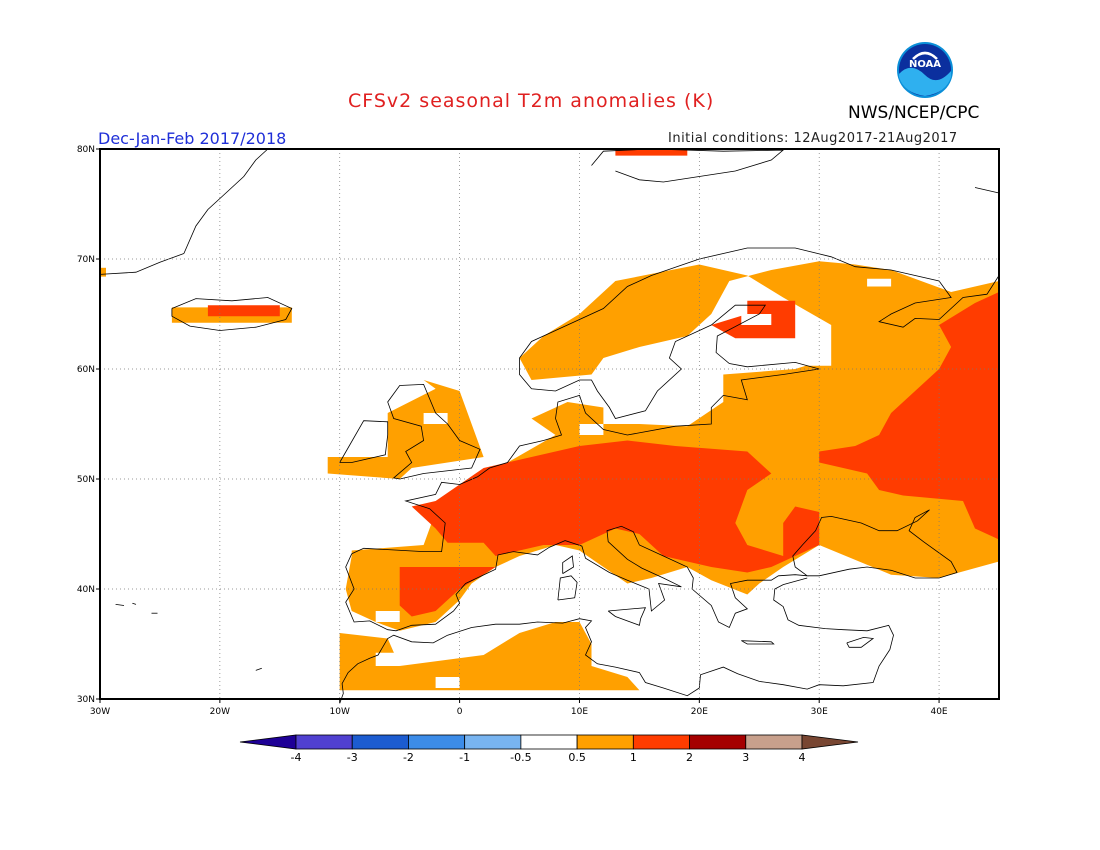 Image resolution: width=1100 pixels, height=850 pixels. Describe the element at coordinates (914, 113) in the screenshot. I see `agency-label: NWS/NCEP/CPC` at that location.